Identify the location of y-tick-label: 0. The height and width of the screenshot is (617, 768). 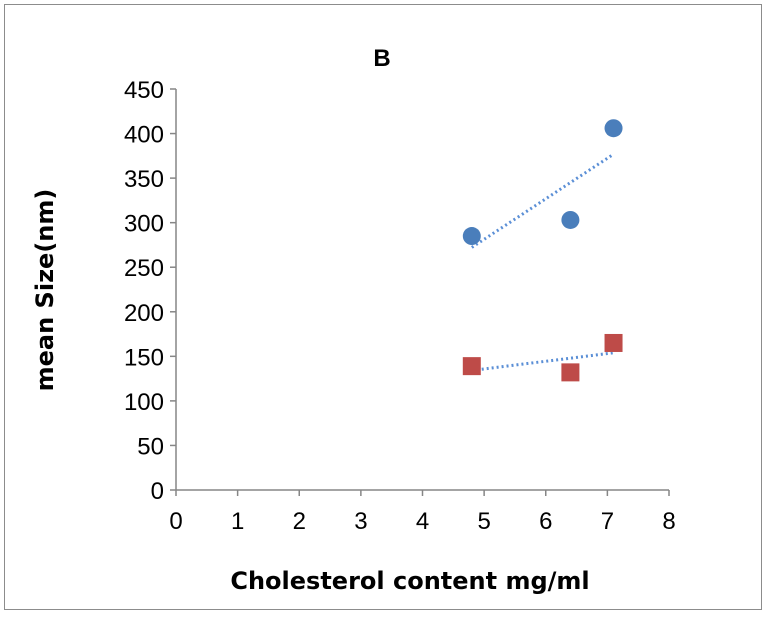
(157, 491).